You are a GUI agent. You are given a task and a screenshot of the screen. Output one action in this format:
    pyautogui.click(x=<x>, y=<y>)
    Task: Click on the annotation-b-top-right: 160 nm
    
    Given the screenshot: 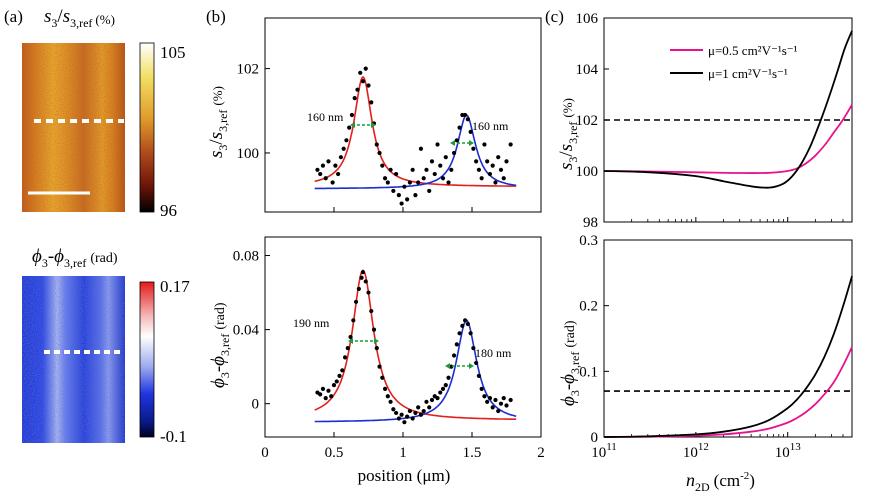 What is the action you would take?
    pyautogui.click(x=490, y=126)
    